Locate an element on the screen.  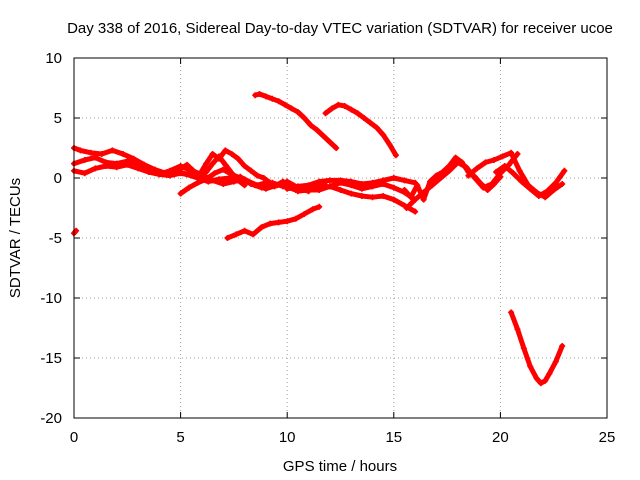
y-axis-label: SDTVAR / TECUs is located at coordinates (15, 238).